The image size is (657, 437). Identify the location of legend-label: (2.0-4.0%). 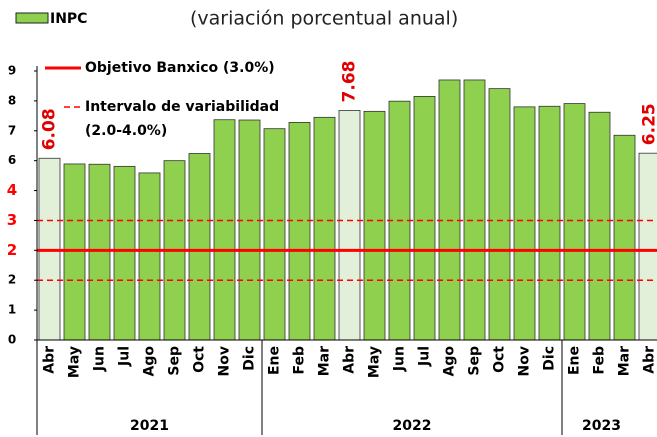
(126, 131).